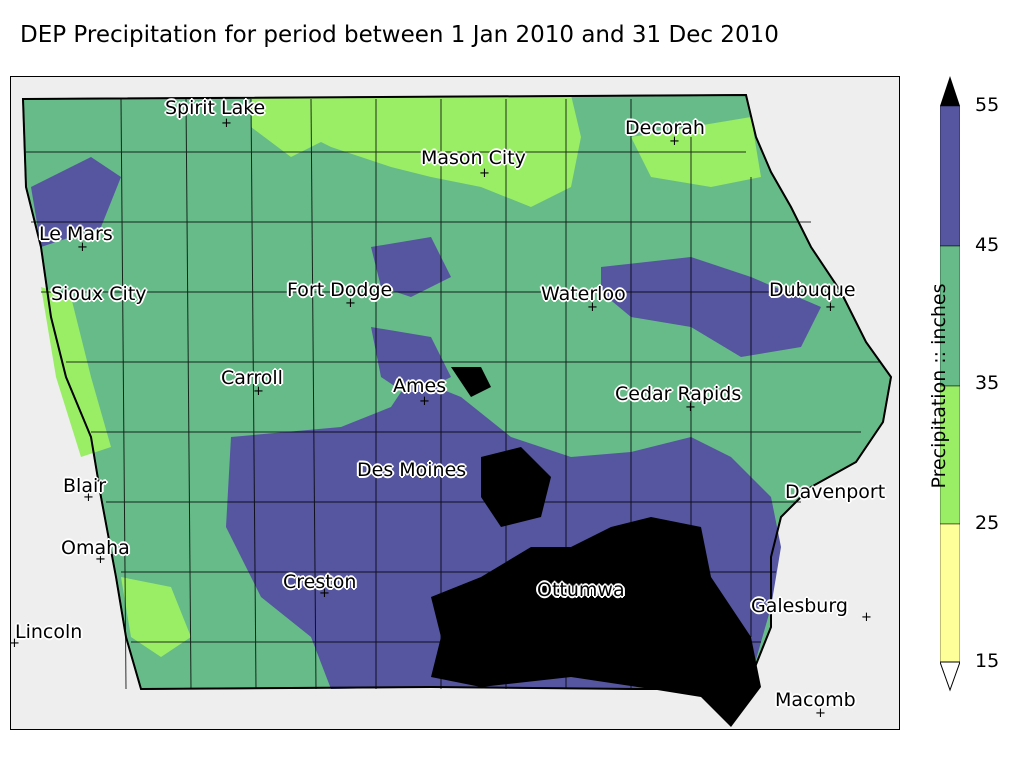 This screenshot has height=768, width=1024. What do you see at coordinates (830, 307) in the screenshot?
I see `city-marker-dubuque: +` at bounding box center [830, 307].